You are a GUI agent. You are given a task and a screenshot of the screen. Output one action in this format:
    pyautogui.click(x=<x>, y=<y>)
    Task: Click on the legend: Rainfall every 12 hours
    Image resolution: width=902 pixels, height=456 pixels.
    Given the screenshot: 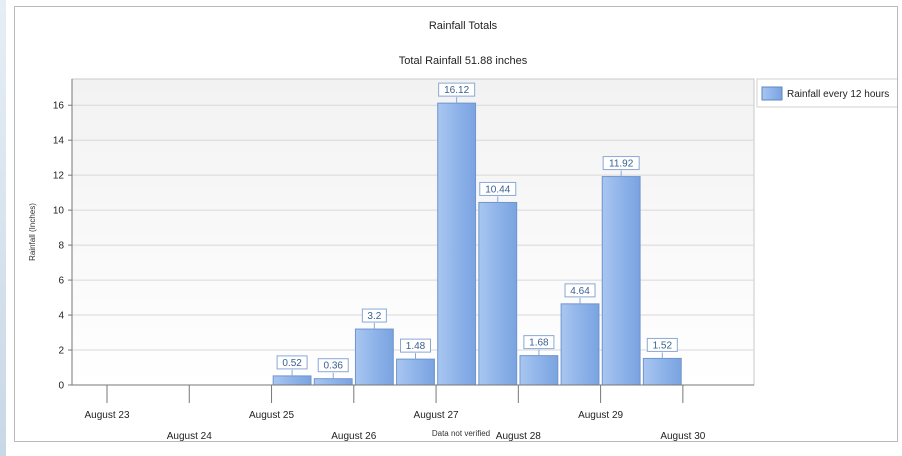 What is the action you would take?
    pyautogui.click(x=829, y=93)
    